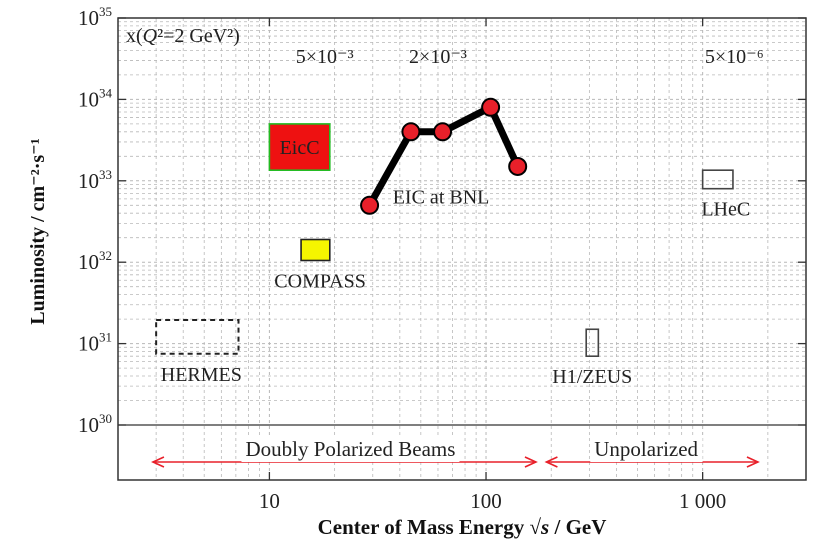 Image resolution: width=824 pixels, height=546 pixels. I want to click on x-tick-labels: 10 100 1 000, so click(492, 501).